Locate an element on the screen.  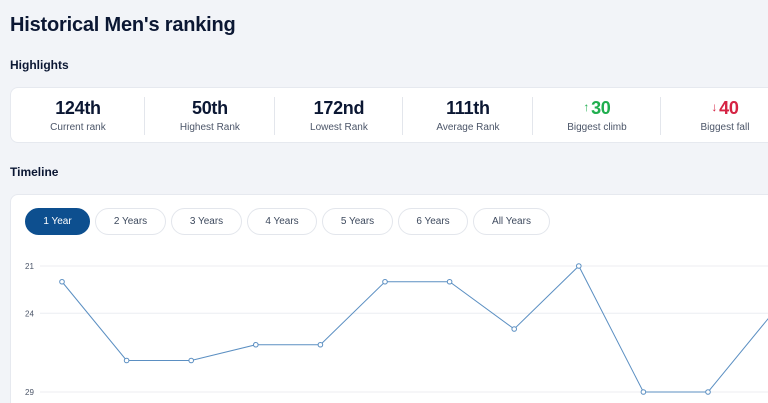
stat-average-rank: 111th Average Rank is located at coordinates (468, 115).